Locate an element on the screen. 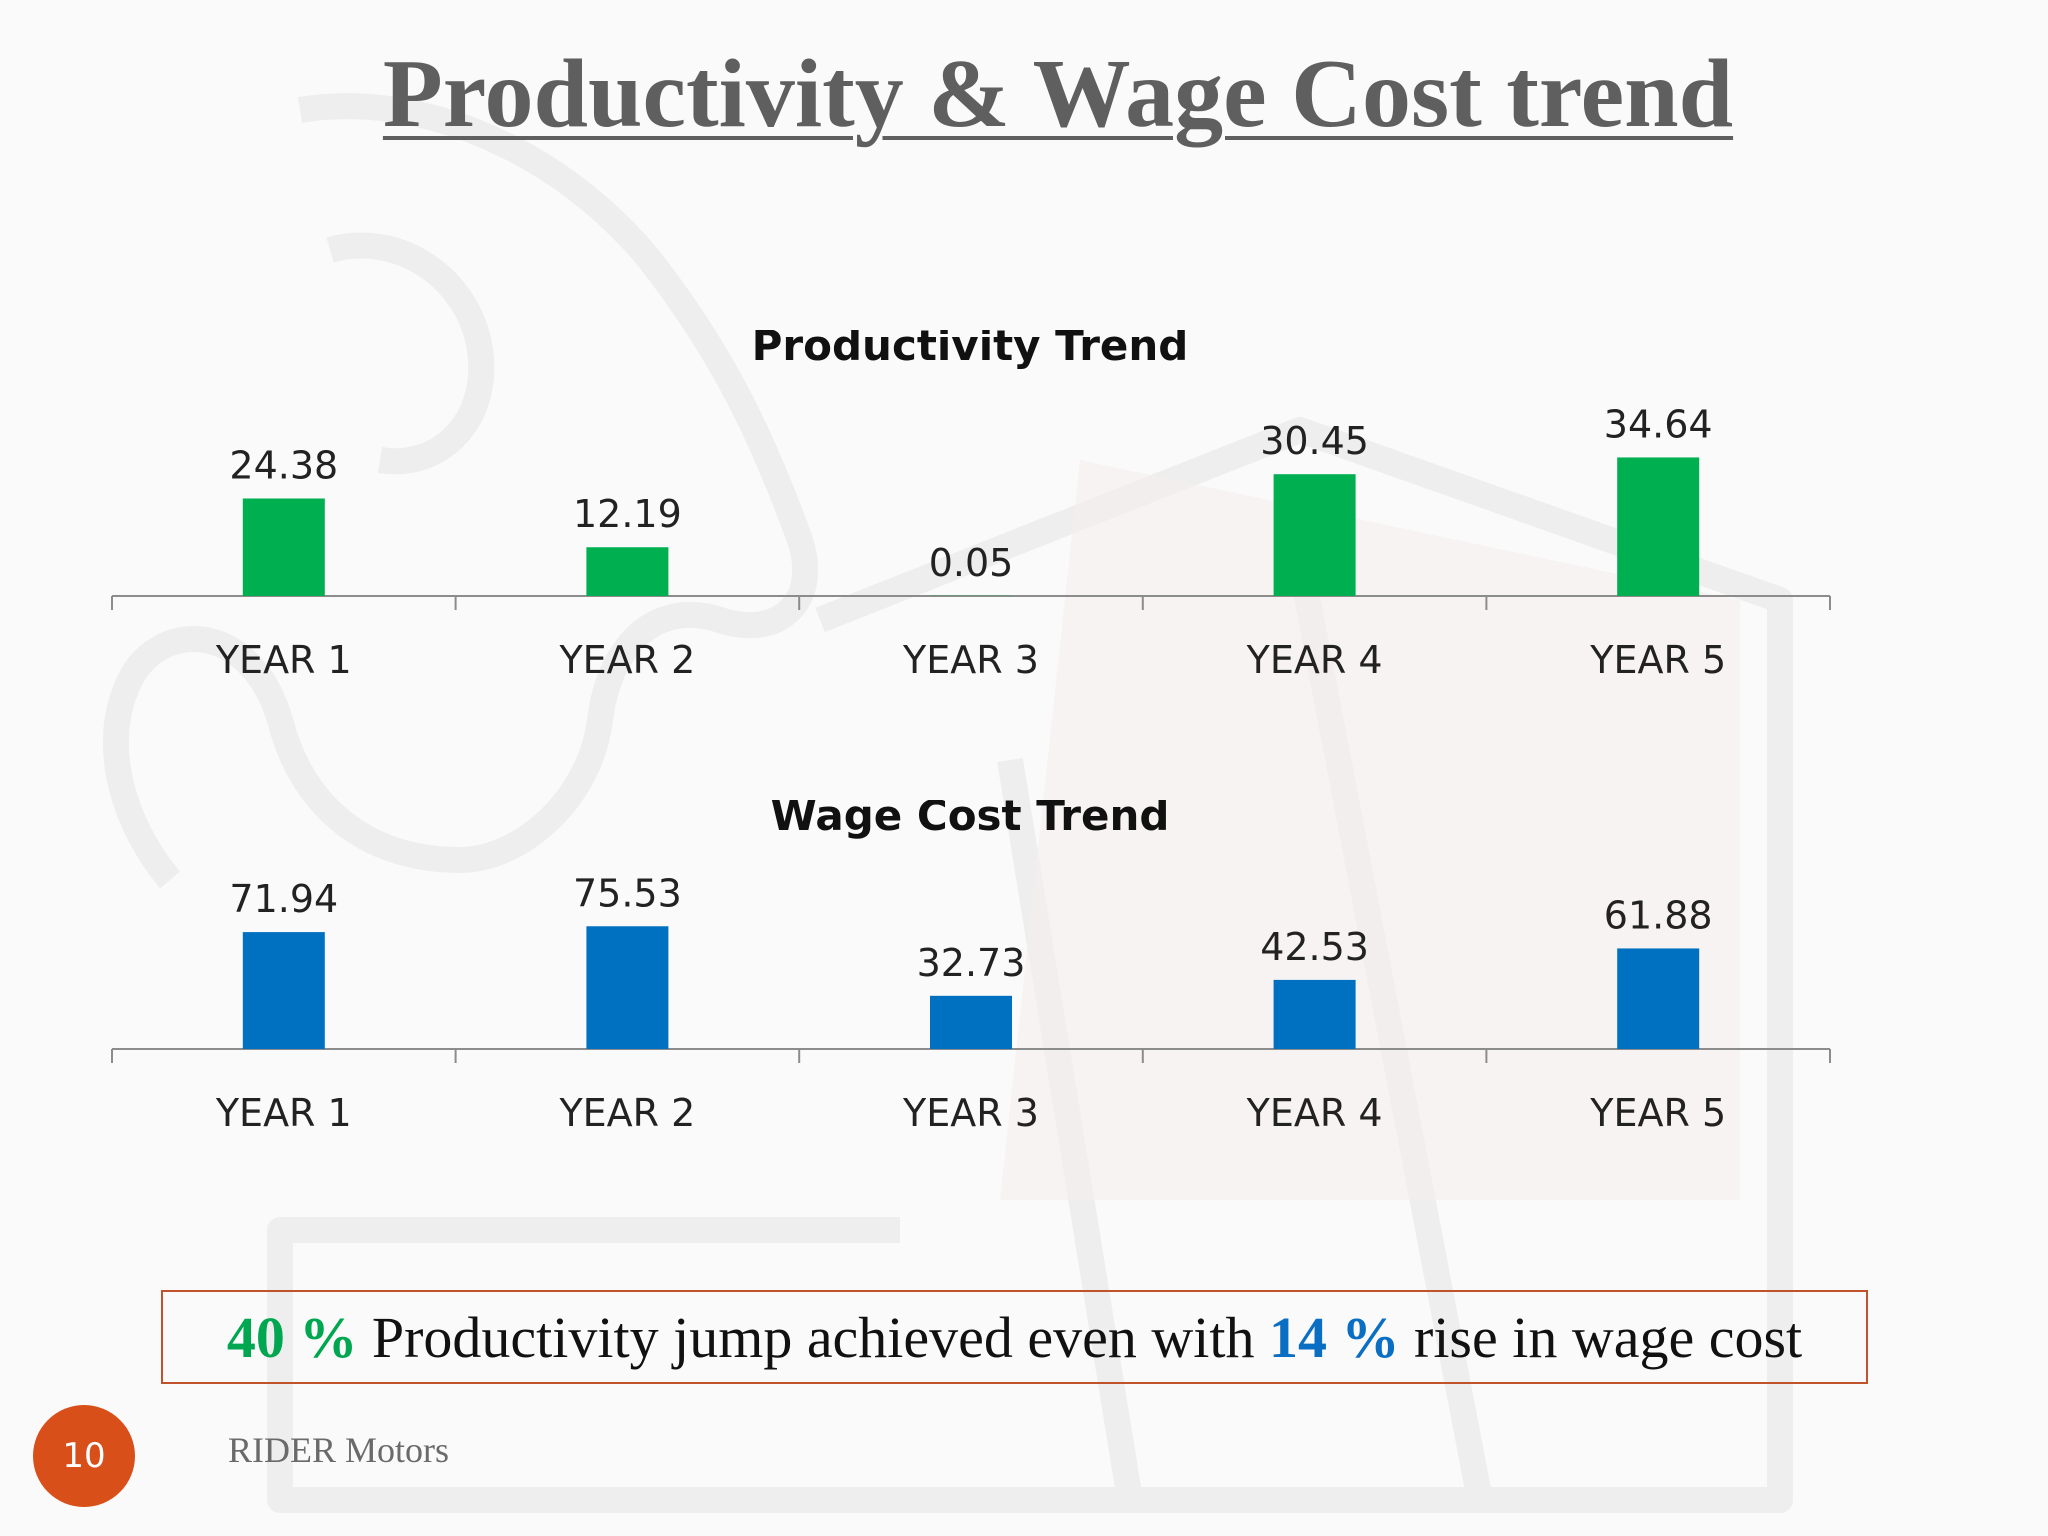 The image size is (2048, 1536). data-label: 75.53 is located at coordinates (627, 893).